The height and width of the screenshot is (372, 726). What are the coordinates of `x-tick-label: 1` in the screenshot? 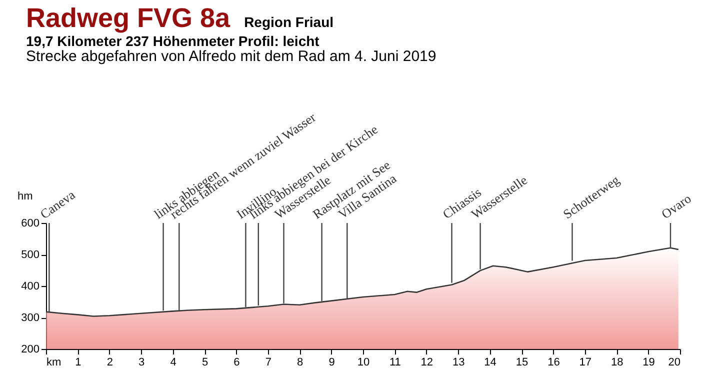 It's located at (78, 362).